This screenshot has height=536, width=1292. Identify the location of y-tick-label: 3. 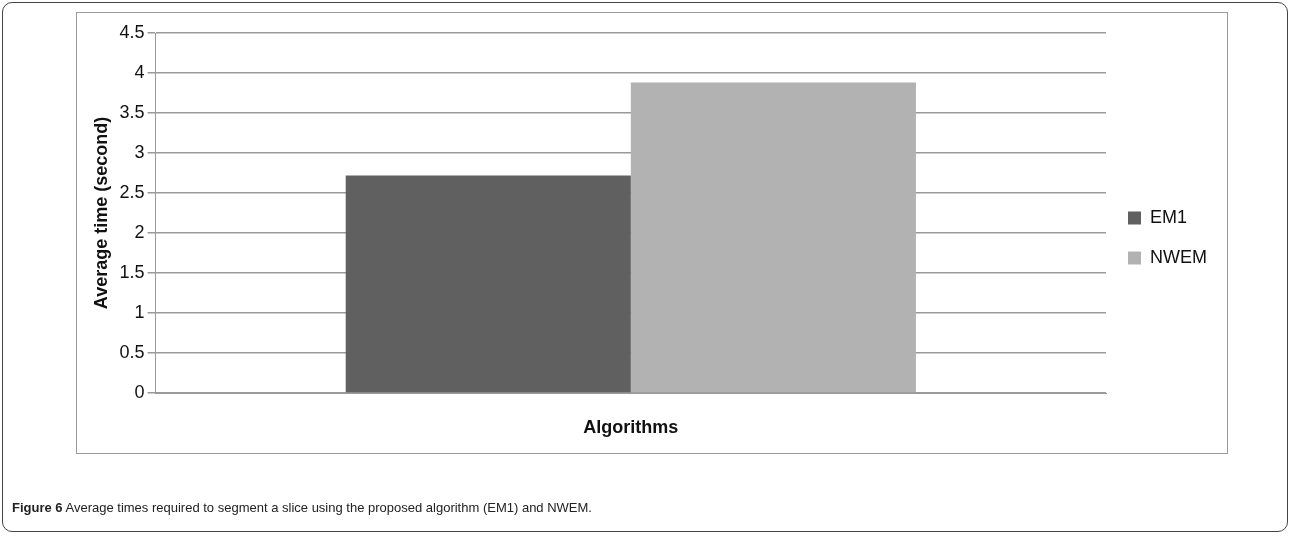
(139, 151).